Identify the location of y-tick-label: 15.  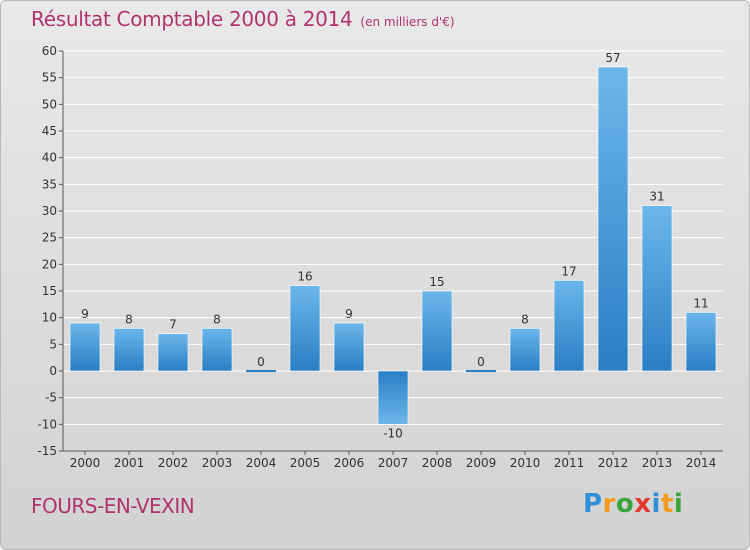
(49, 291).